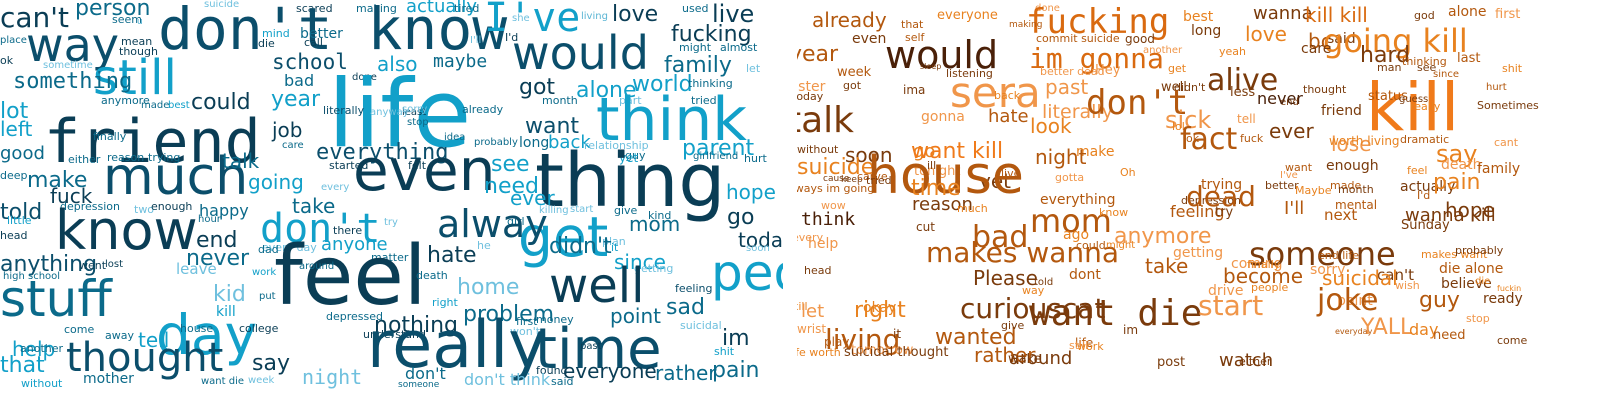  What do you see at coordinates (1000, 237) in the screenshot?
I see `right-word: bad` at bounding box center [1000, 237].